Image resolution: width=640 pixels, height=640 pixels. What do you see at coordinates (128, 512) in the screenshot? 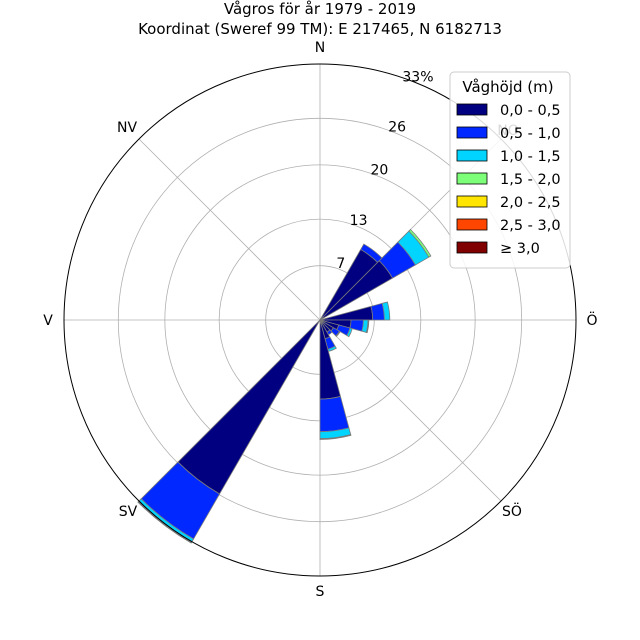
I see `direction-label-sw: SV` at bounding box center [128, 512].